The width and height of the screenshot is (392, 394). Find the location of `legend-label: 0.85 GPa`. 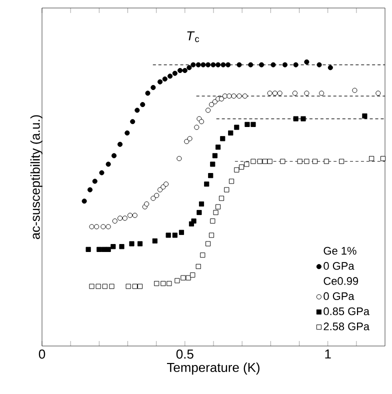

legend-label: 0.85 GPa is located at coordinates (347, 311).